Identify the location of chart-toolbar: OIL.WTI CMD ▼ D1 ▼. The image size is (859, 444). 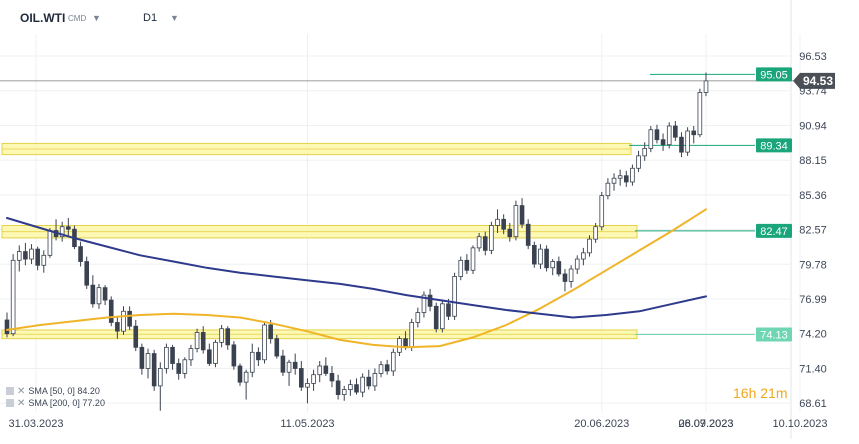
(429, 17).